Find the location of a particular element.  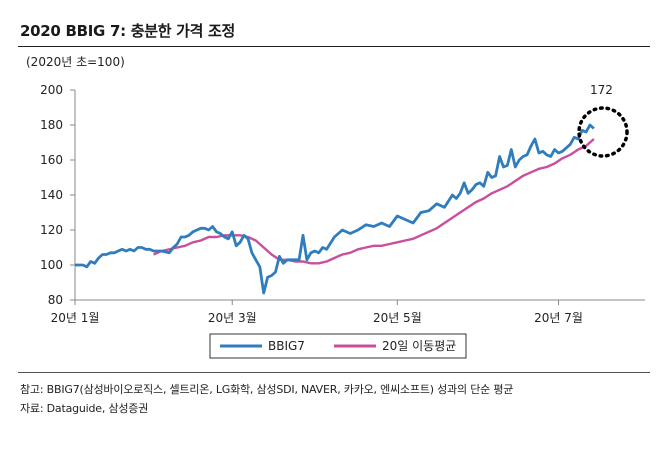

unit-label: (2020년 초=100) is located at coordinates (75, 62).